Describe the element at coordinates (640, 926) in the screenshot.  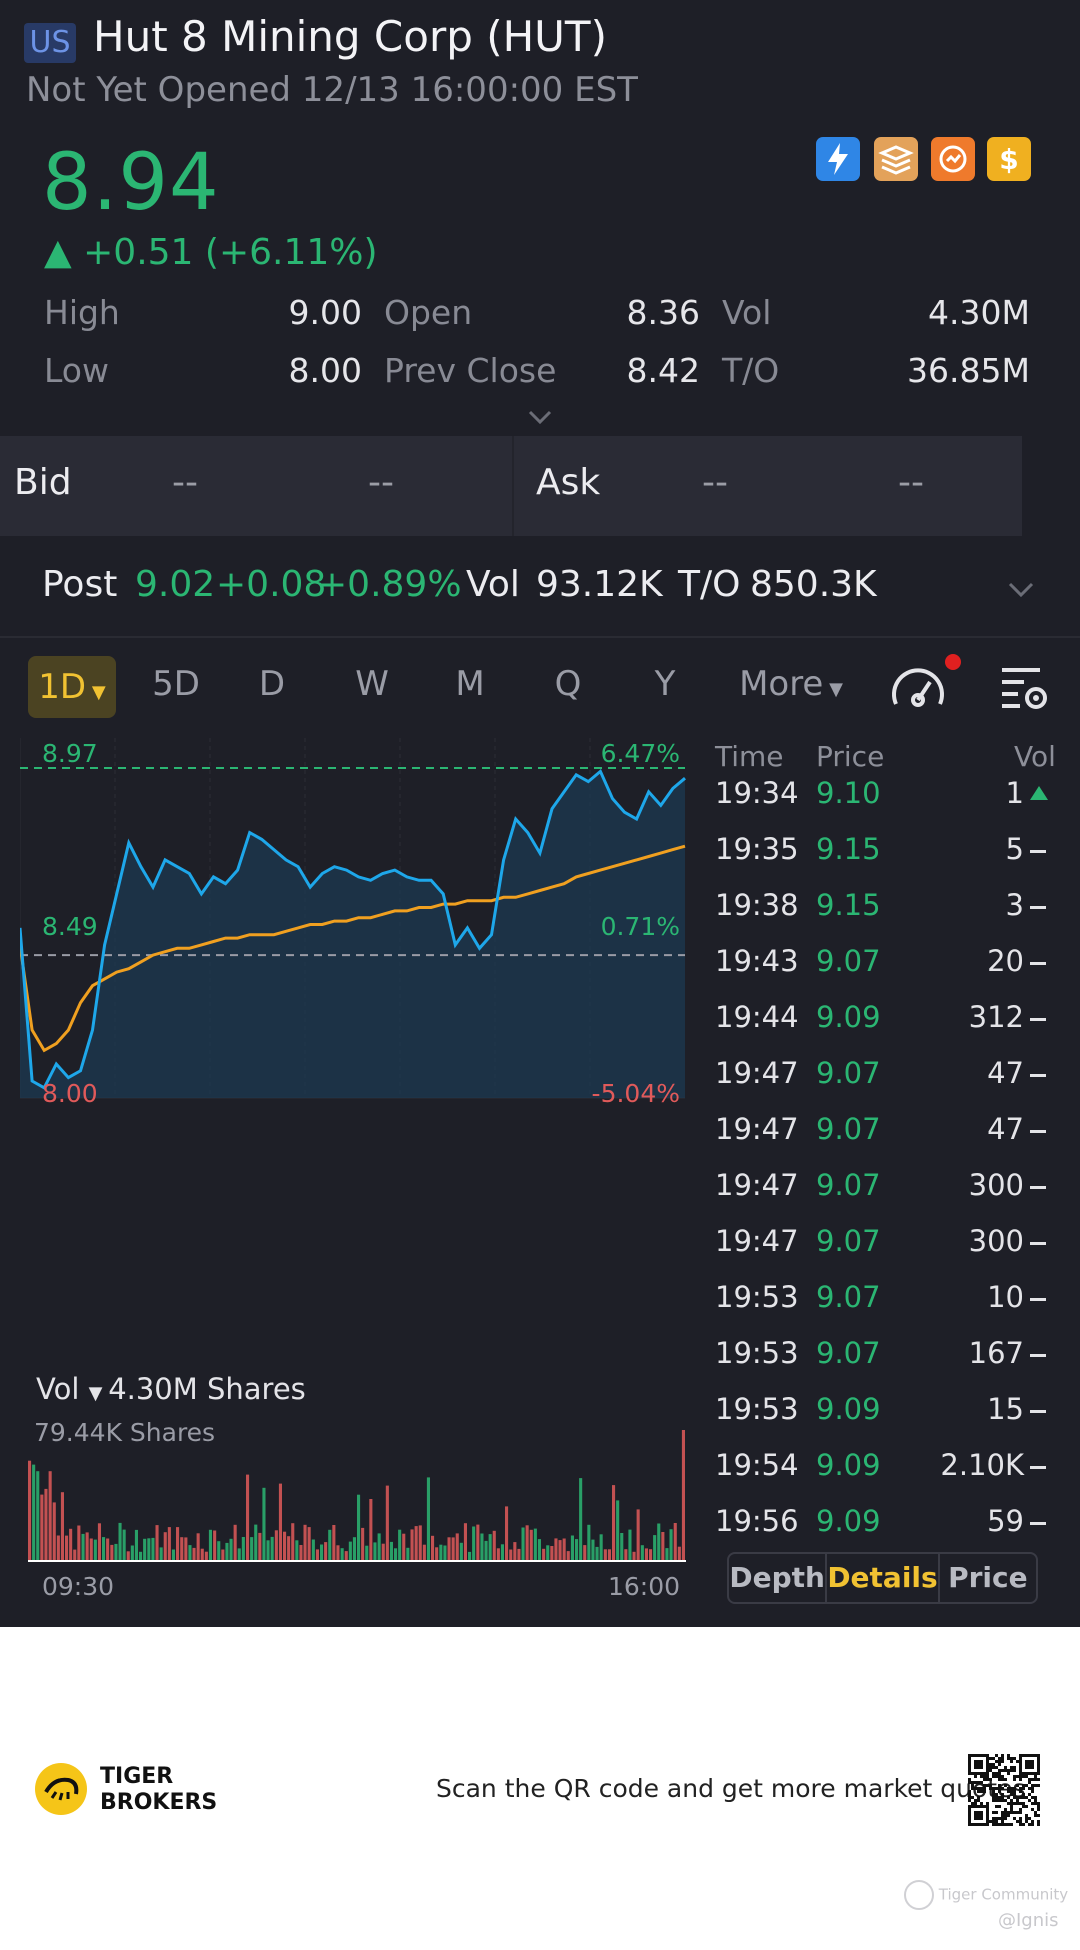
I see `y-mid-pct: 0.71%` at that location.